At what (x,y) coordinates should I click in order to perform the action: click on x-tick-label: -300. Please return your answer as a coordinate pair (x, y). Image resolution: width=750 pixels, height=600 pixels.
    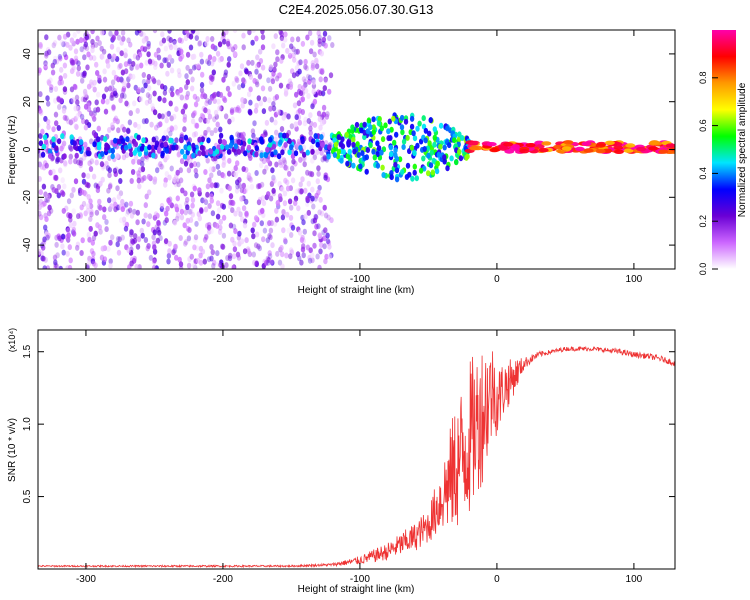
    Looking at the image, I should click on (86, 279).